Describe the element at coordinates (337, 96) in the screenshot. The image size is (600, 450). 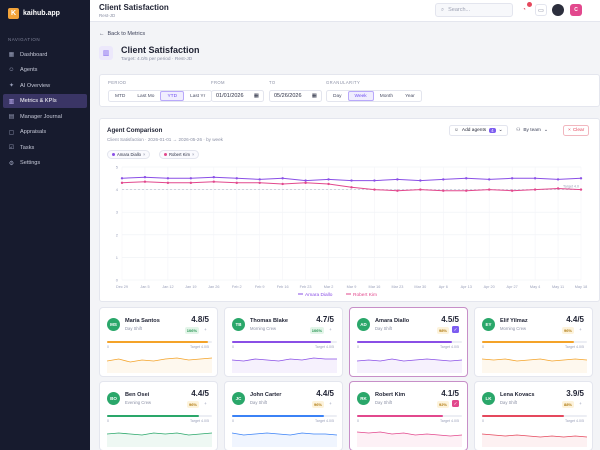
I see `granularity-option-day: Day` at that location.